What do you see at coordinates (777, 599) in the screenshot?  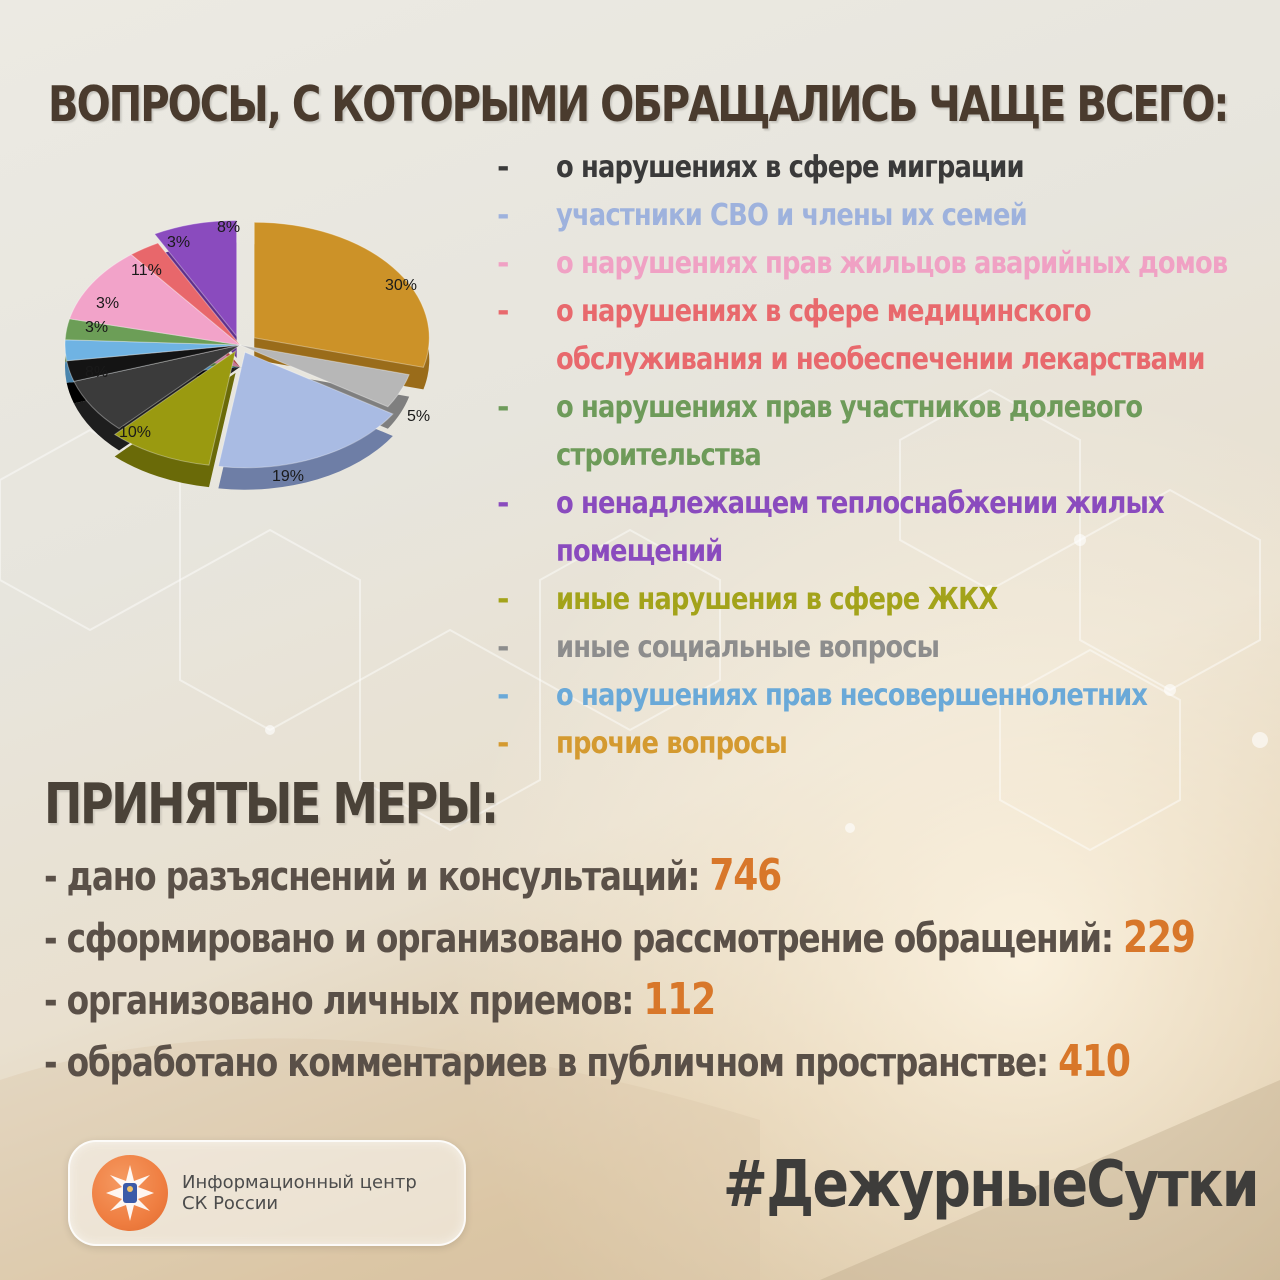 I see `legend-label: иные нарушения в сфере ЖКХ` at bounding box center [777, 599].